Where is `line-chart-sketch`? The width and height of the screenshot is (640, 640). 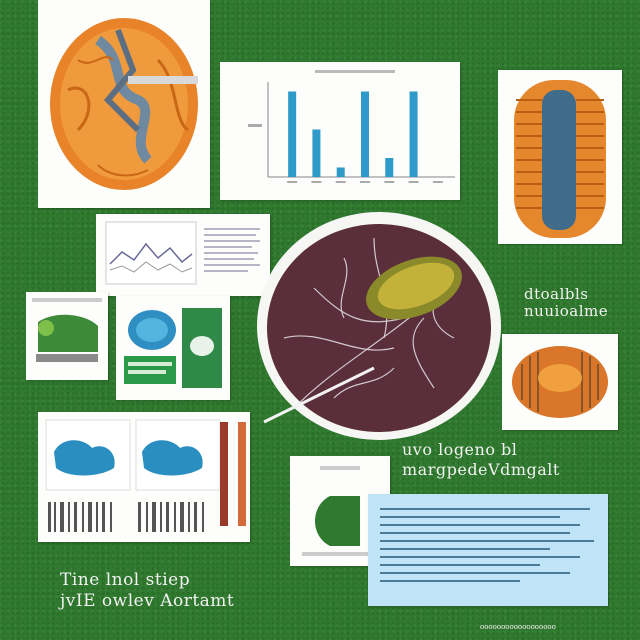
line-chart-sketch is located at coordinates (182, 253).